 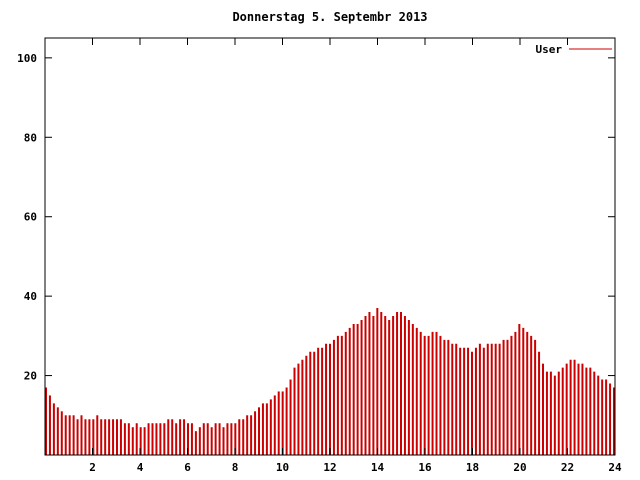 What do you see at coordinates (92, 467) in the screenshot?
I see `x-tick-label: 2` at bounding box center [92, 467].